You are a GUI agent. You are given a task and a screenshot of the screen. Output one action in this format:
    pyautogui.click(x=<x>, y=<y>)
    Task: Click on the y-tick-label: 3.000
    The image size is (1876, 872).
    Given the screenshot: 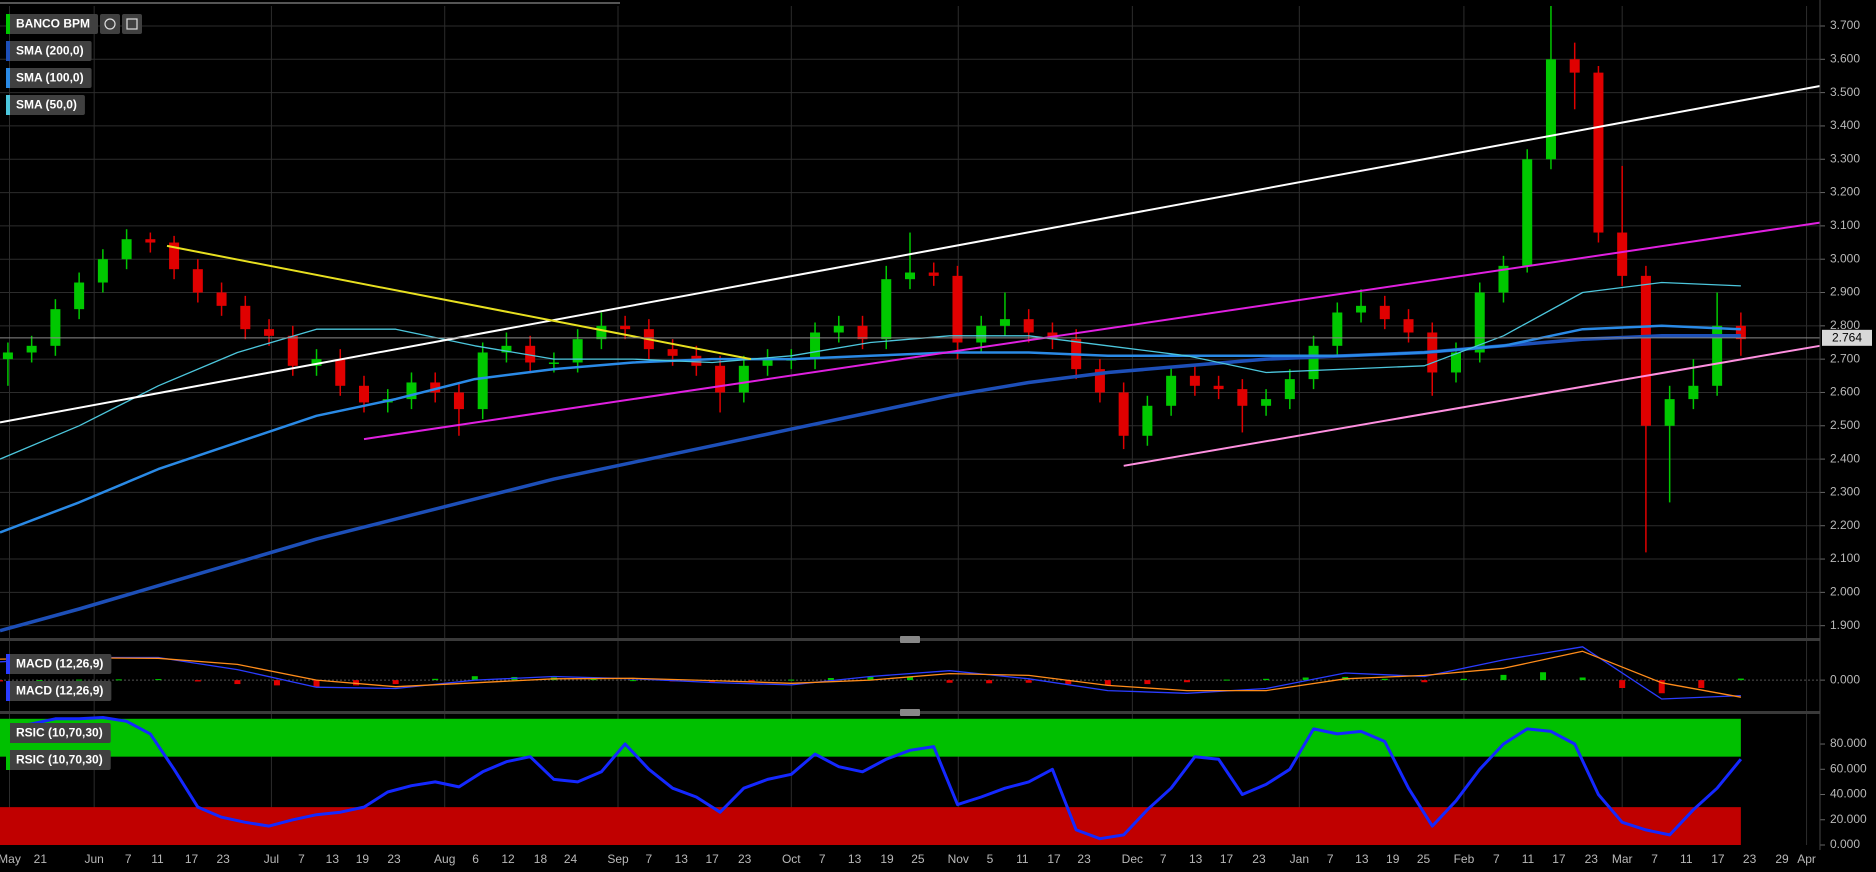 What is the action you would take?
    pyautogui.click(x=1845, y=258)
    